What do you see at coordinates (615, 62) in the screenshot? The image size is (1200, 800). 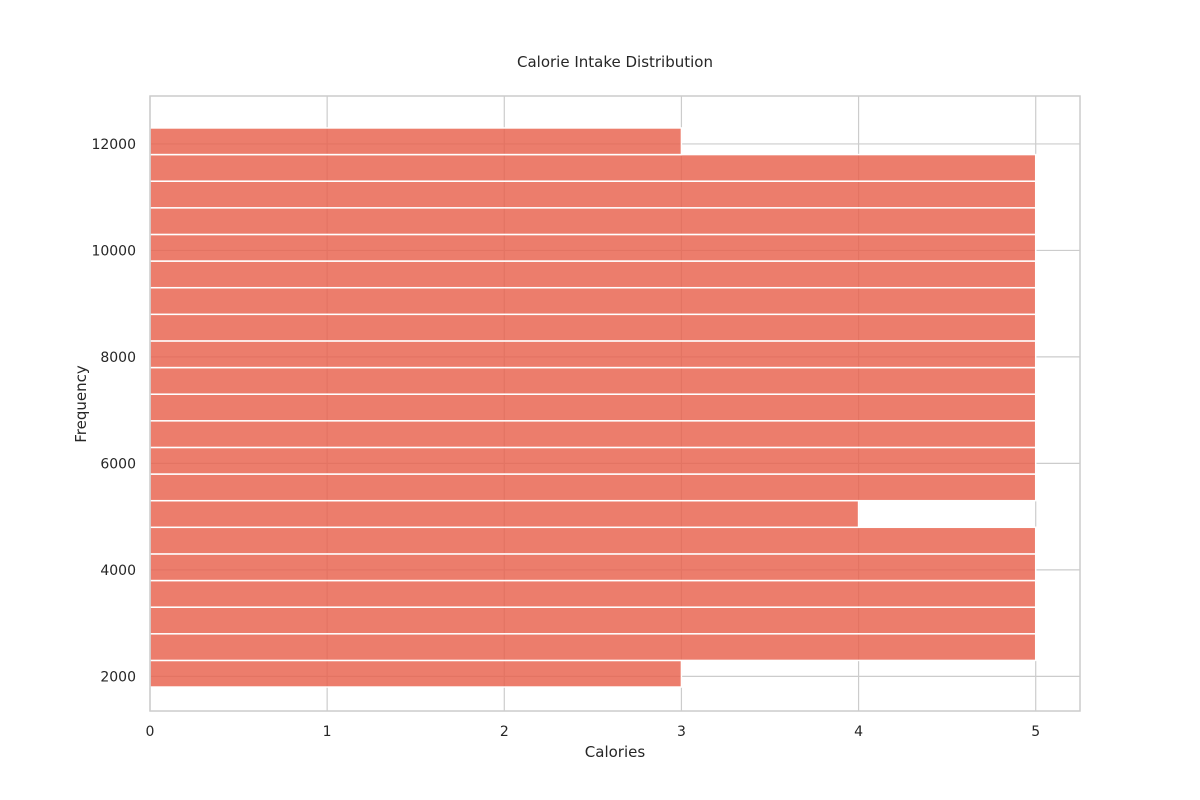 I see `chart-title: Calorie Intake Distribution` at bounding box center [615, 62].